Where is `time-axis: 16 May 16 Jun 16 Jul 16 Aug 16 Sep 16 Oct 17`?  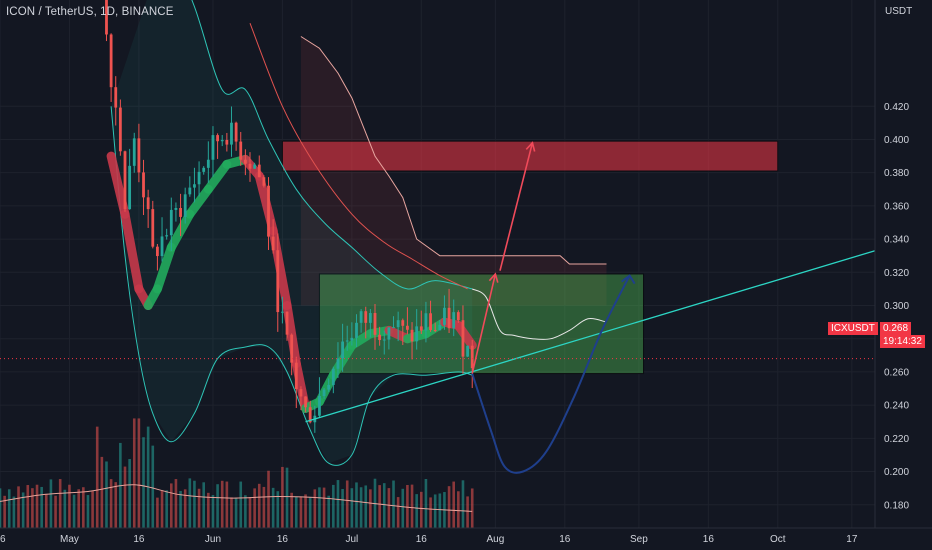 time-axis: 16 May 16 Jun 16 Jul 16 Aug 16 Sep 16 Oct 17 is located at coordinates (429, 539).